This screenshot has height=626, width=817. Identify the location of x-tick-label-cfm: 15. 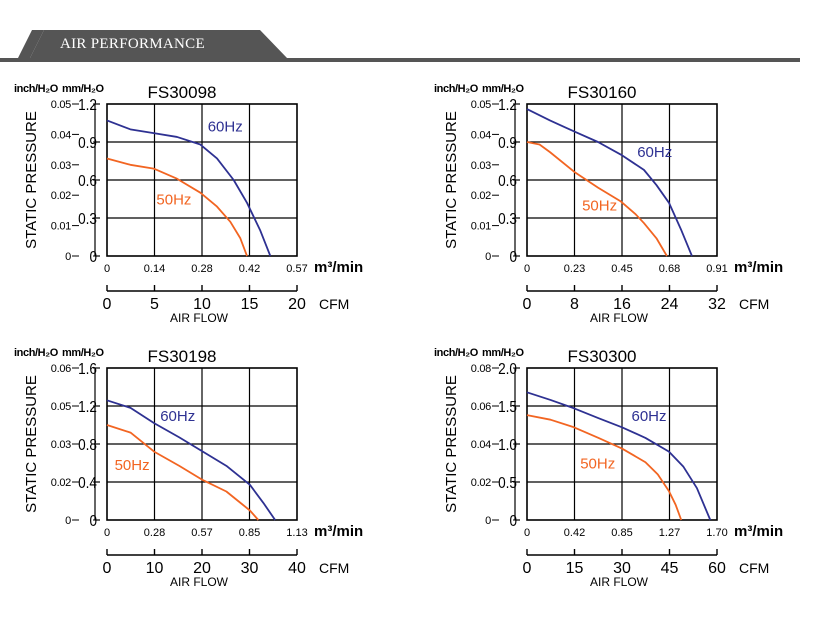
(250, 304).